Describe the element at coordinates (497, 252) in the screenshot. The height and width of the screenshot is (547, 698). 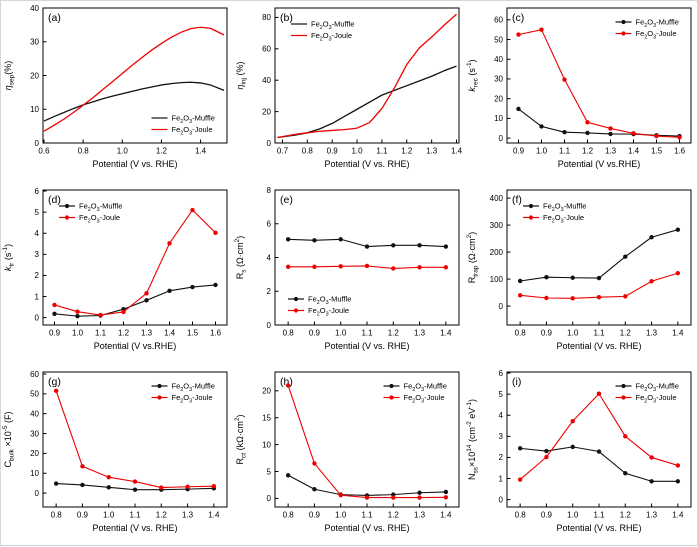
I see `svg-text: 200` at that location.